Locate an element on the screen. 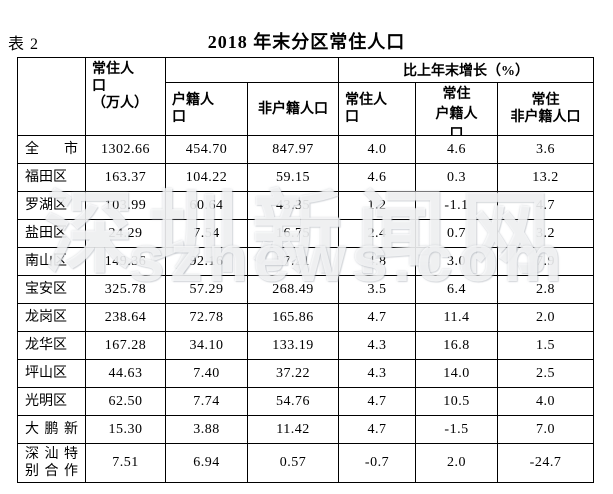  caption-row: 表 2 2018 年末分区常住人口 is located at coordinates (306, 41).